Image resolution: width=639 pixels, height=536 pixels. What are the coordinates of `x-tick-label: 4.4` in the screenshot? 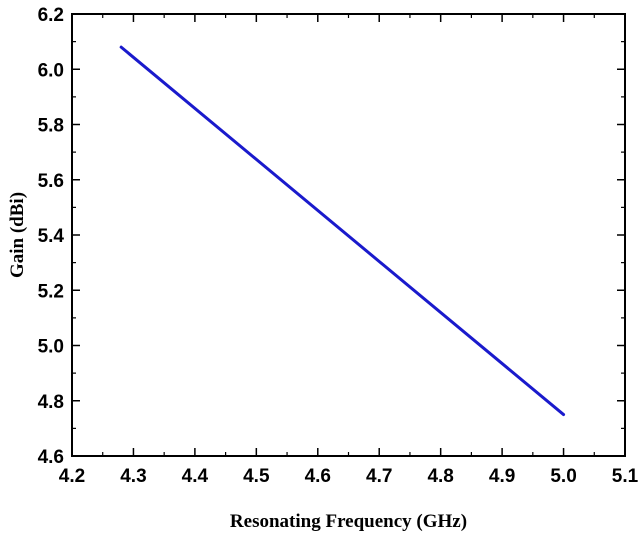 It's located at (195, 476).